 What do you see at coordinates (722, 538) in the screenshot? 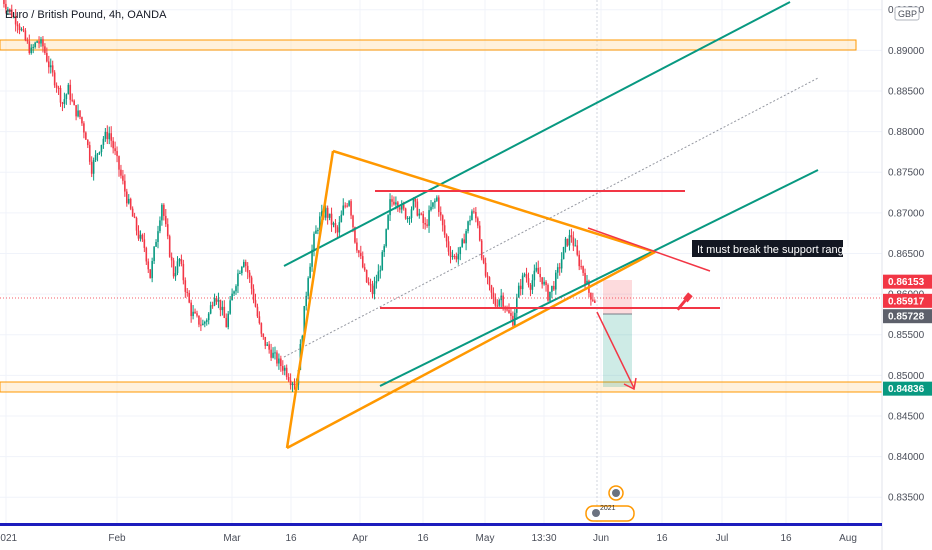
I see `x-tick-label: Jul` at bounding box center [722, 538].